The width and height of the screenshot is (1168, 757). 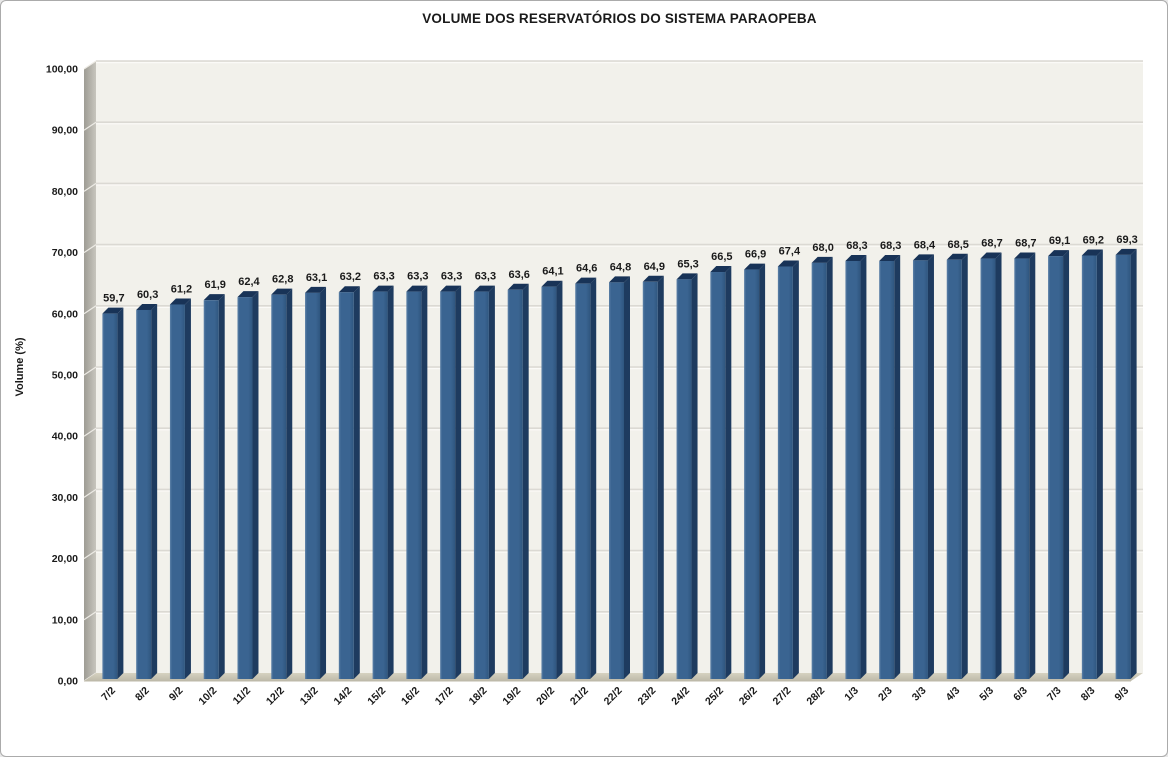 I want to click on x-tick-label: 9/2, so click(x=176, y=694).